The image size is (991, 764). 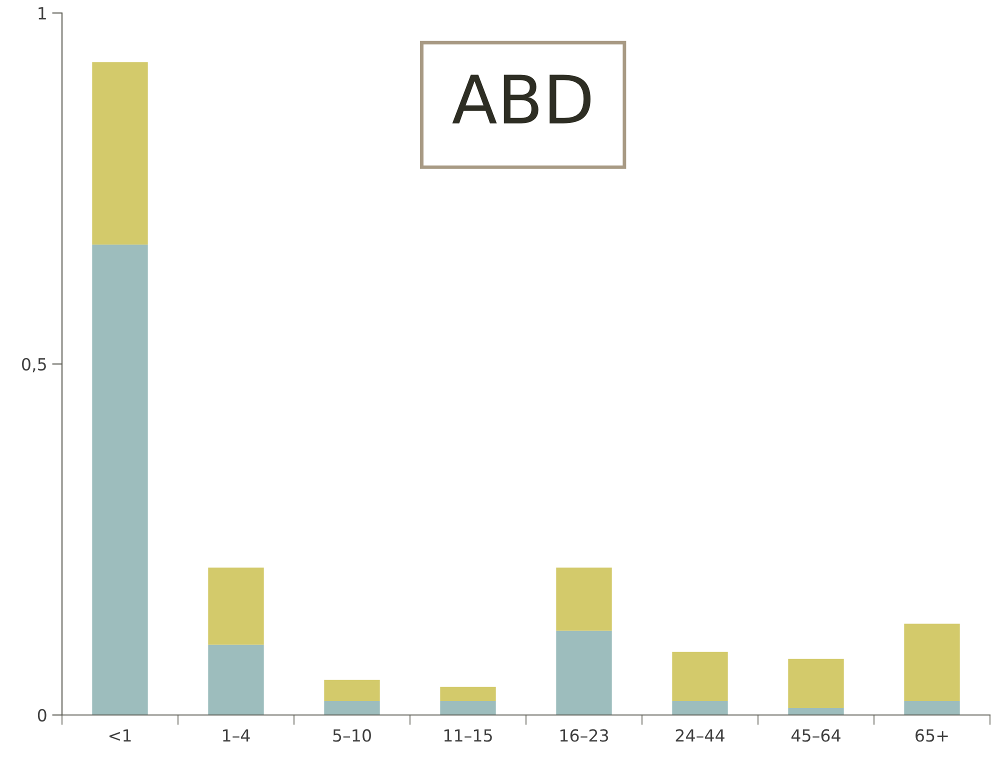 I want to click on x-tick-label: 45–64, so click(x=815, y=735).